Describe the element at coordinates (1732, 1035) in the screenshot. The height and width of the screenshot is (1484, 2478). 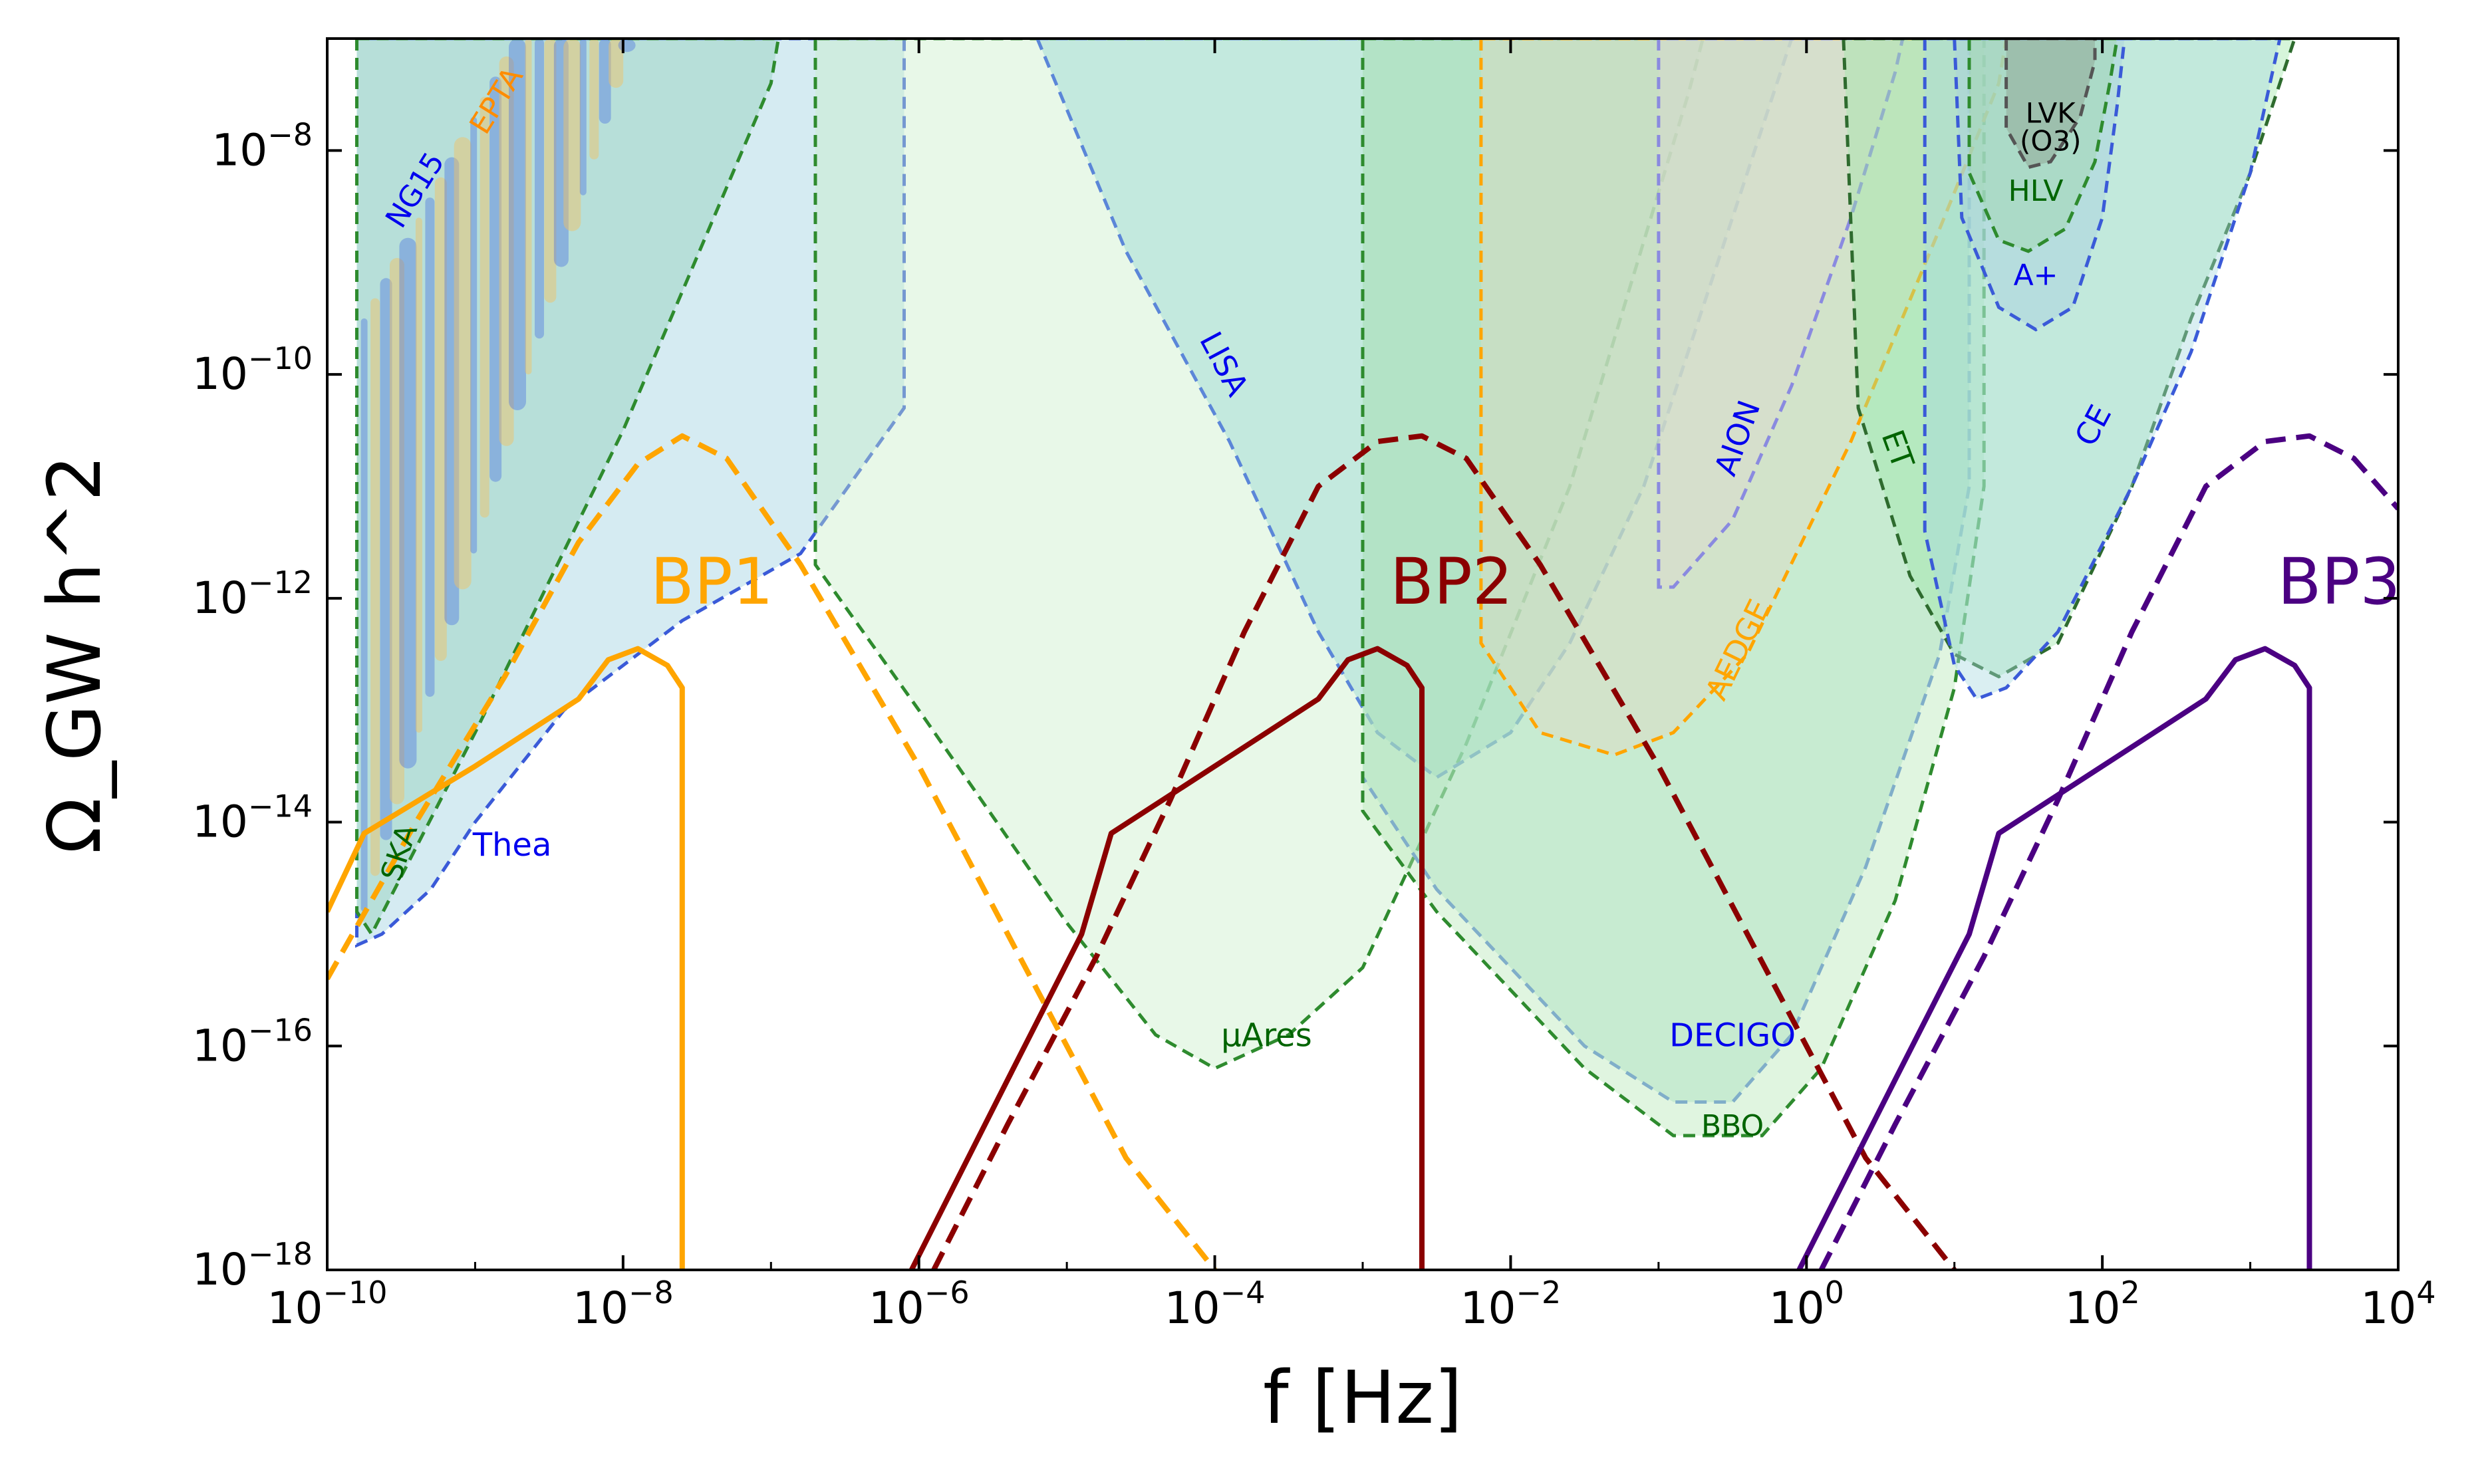
I see `label-decigo: DECIGO` at that location.